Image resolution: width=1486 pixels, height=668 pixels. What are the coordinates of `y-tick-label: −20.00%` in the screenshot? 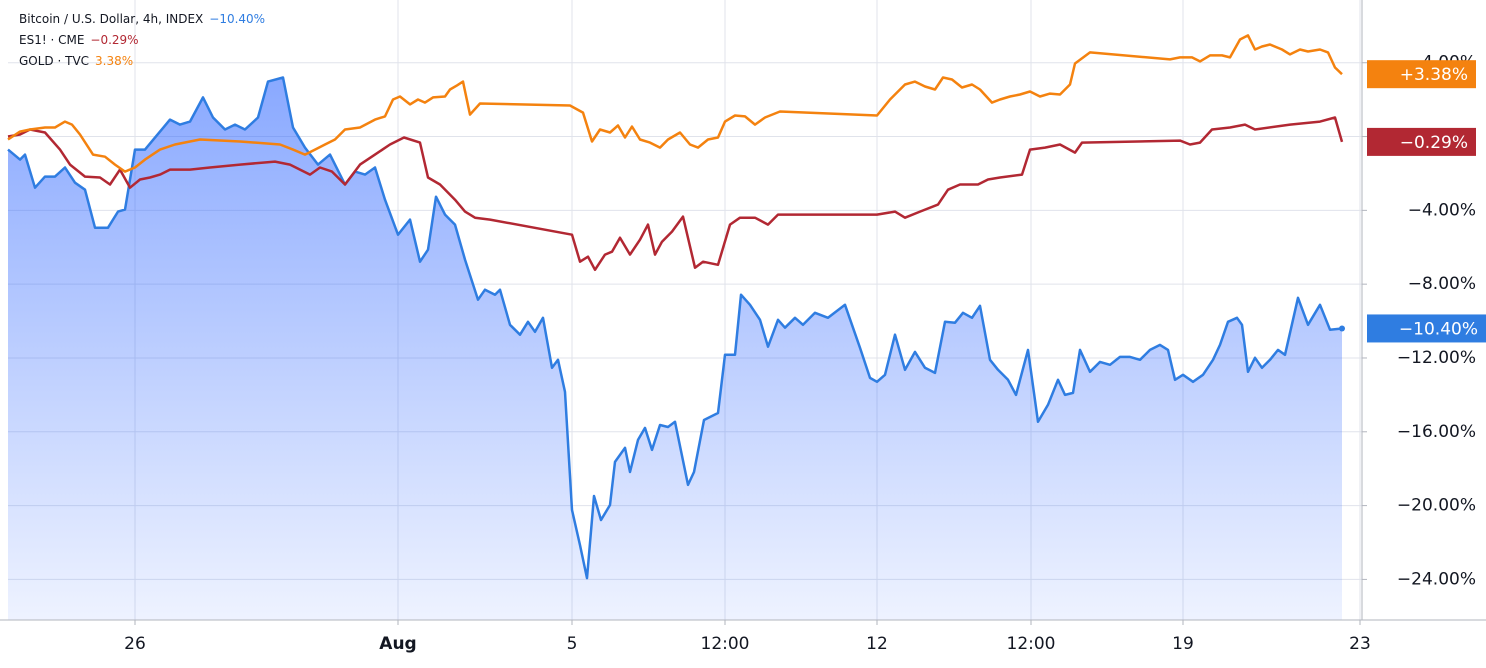 It's located at (1436, 506).